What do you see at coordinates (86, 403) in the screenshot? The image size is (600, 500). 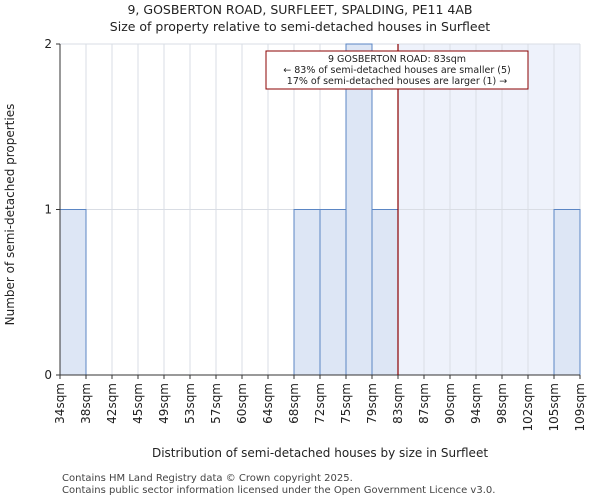 I see `x-tick-label: 38sqm` at bounding box center [86, 403].